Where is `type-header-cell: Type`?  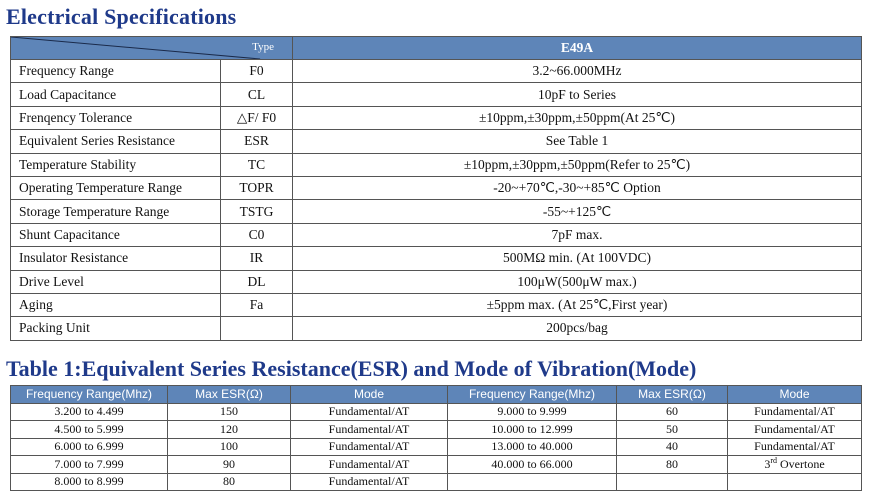
type-header-cell: Type is located at coordinates (151, 48).